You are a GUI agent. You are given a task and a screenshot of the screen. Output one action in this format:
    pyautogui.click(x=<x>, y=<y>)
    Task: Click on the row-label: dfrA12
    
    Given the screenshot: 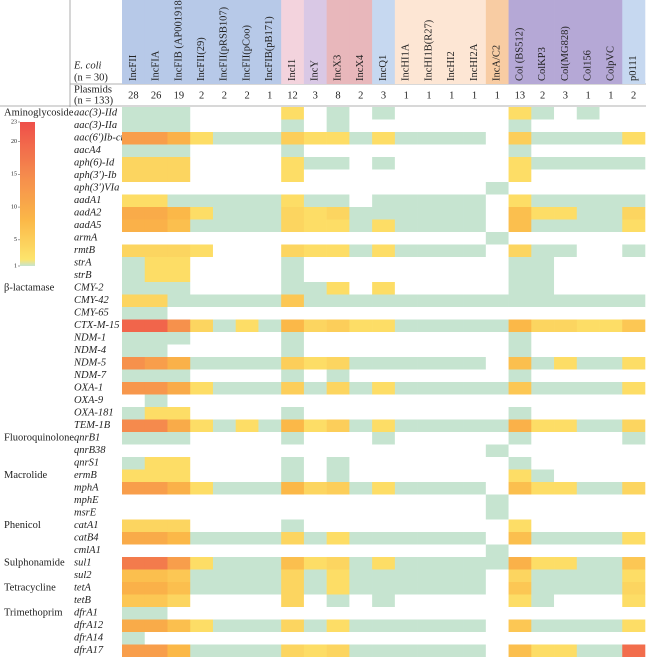 What is the action you would take?
    pyautogui.click(x=89, y=625)
    